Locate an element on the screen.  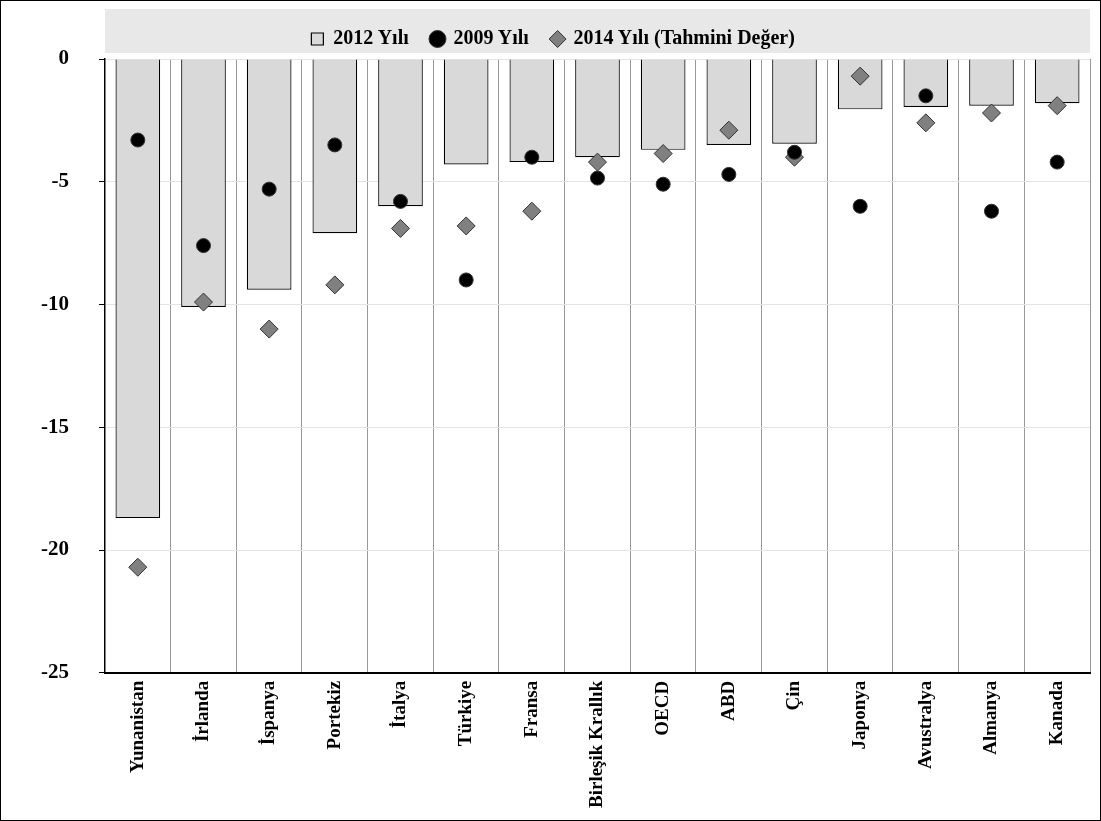
legend-label: 2012 Yılı is located at coordinates (371, 37).